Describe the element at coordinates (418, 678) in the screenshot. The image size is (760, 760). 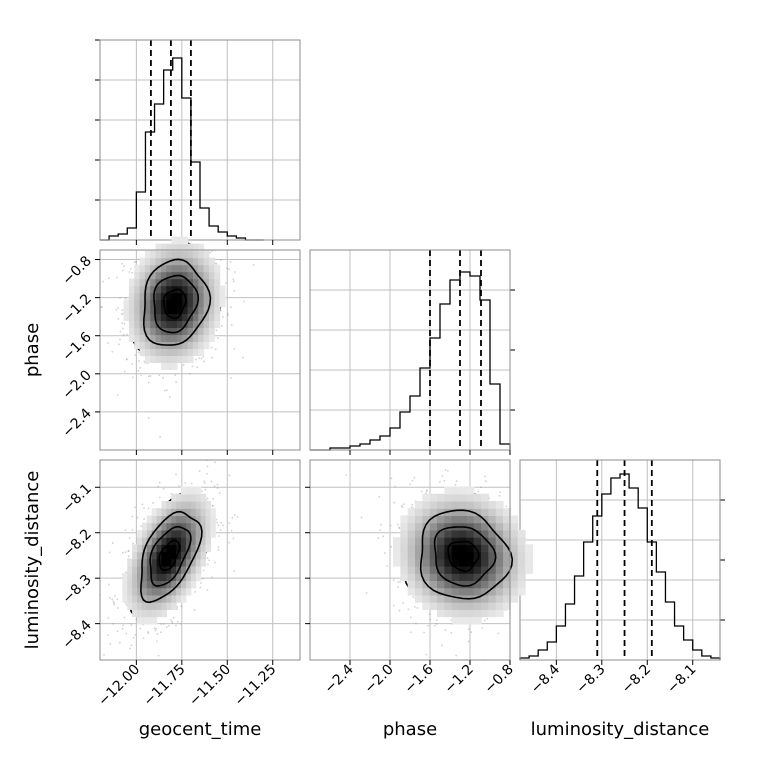
I see `x-tick-label: −1.6` at that location.